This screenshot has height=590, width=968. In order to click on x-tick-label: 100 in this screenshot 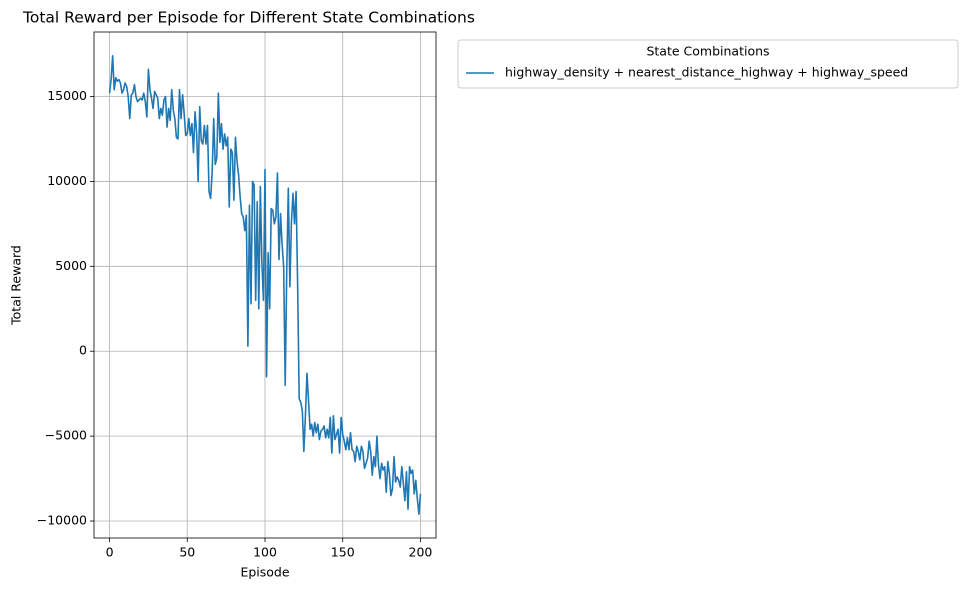, I will do `click(265, 552)`.